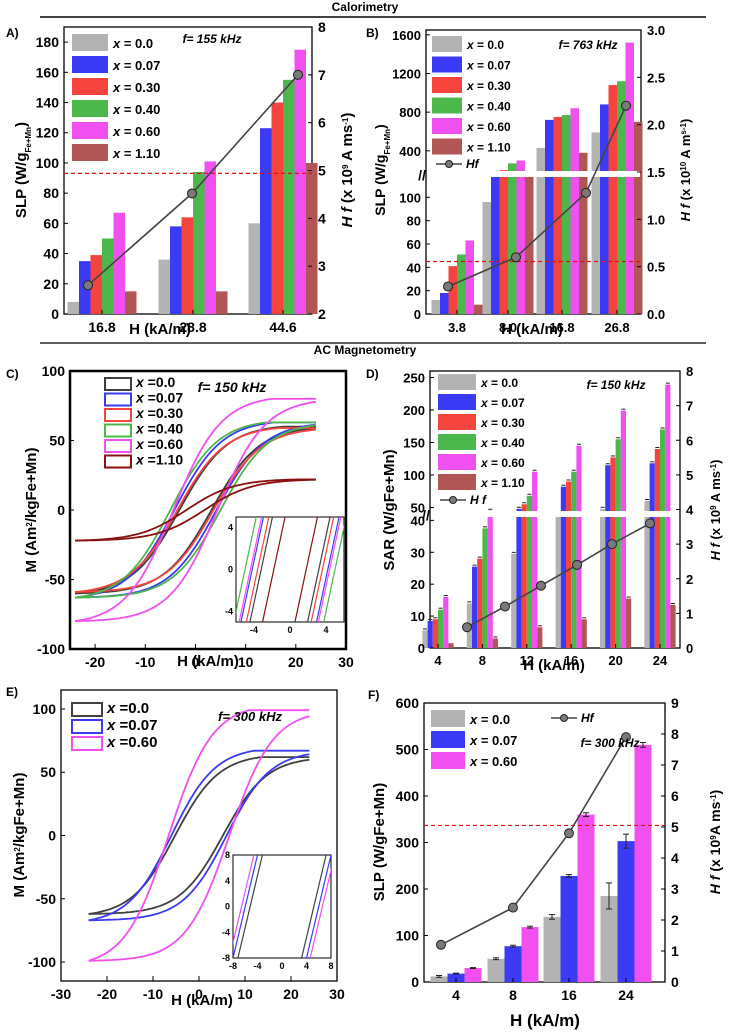  I want to click on hysteresis-branch-up, so click(195, 511).